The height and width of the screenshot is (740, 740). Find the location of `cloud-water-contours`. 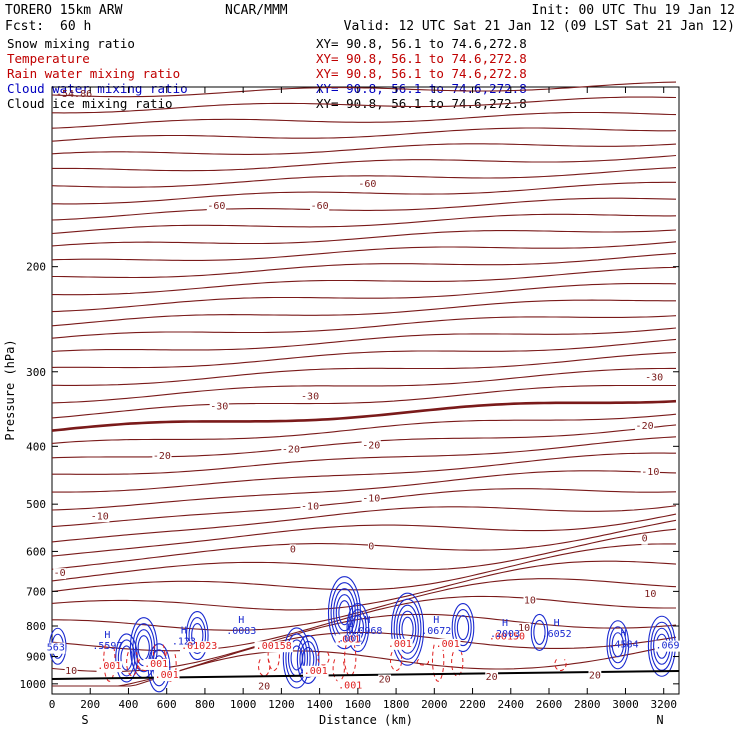

cloud-water-contours is located at coordinates (362, 634).